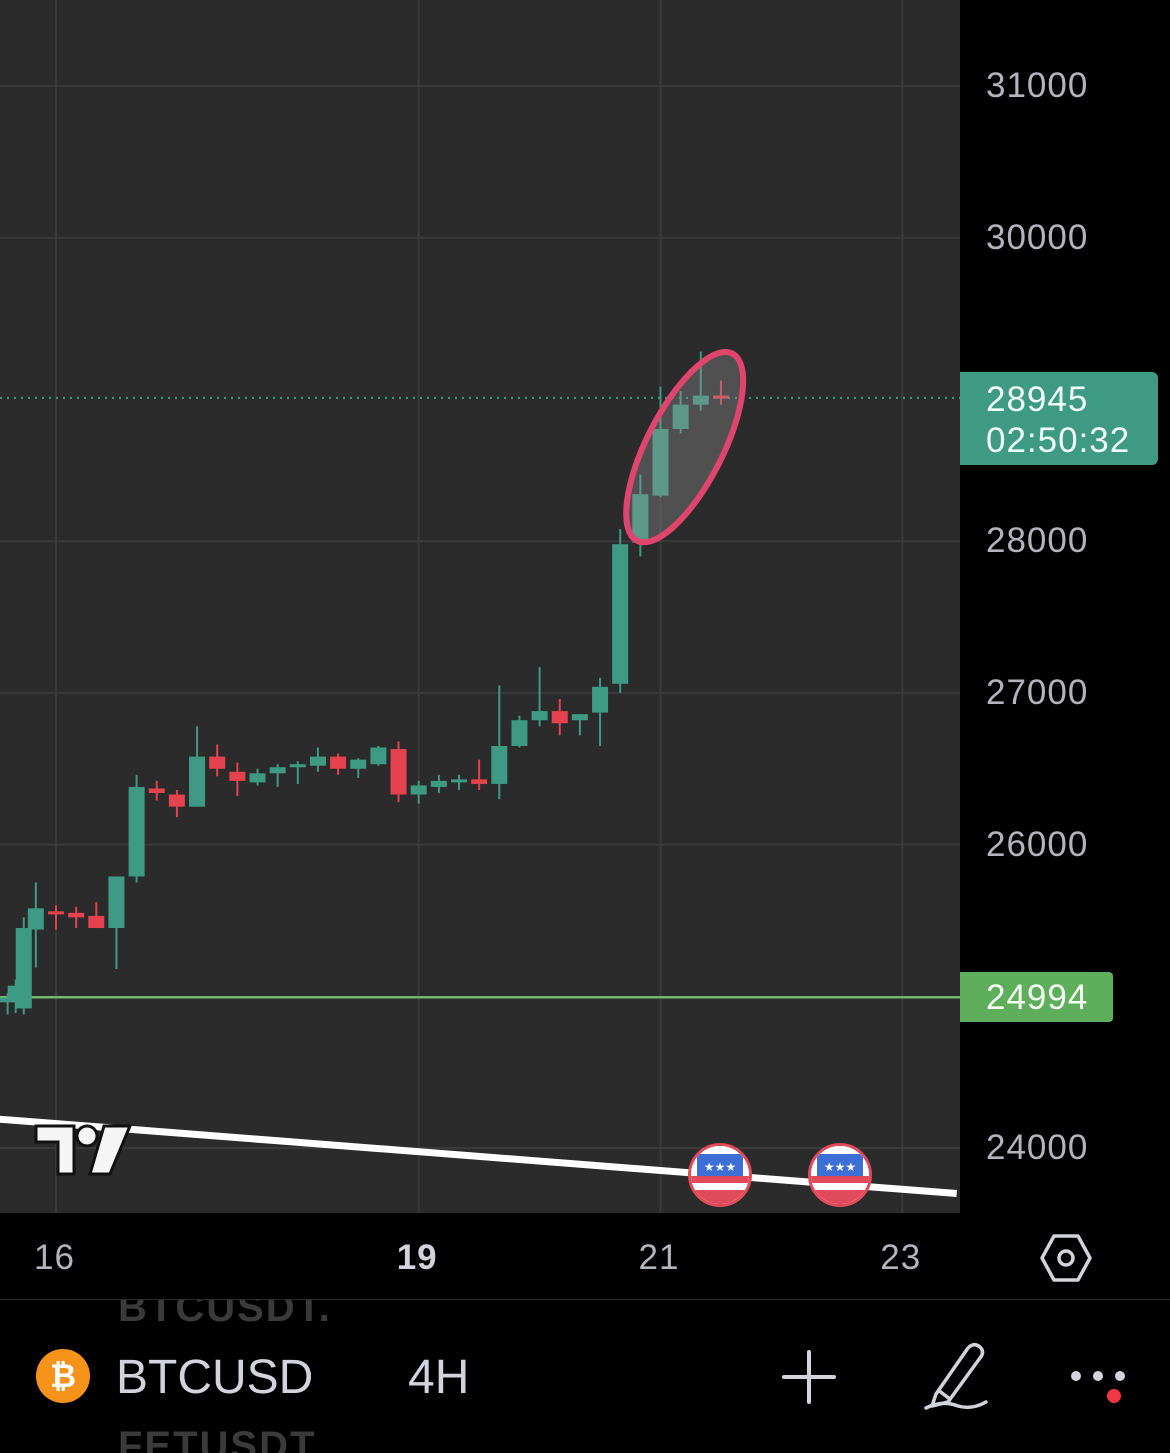 This screenshot has height=1453, width=1170. Describe the element at coordinates (1037, 86) in the screenshot. I see `price-tick-label: 31000` at that location.